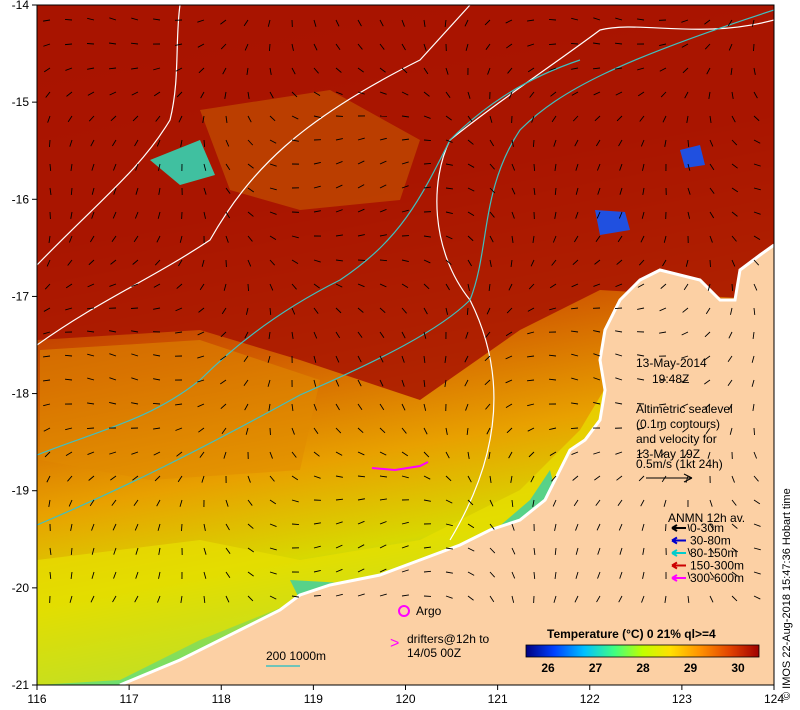 The width and height of the screenshot is (800, 710). Describe the element at coordinates (296, 656) in the screenshot. I see `bathy-label: 200 1000m` at that location.